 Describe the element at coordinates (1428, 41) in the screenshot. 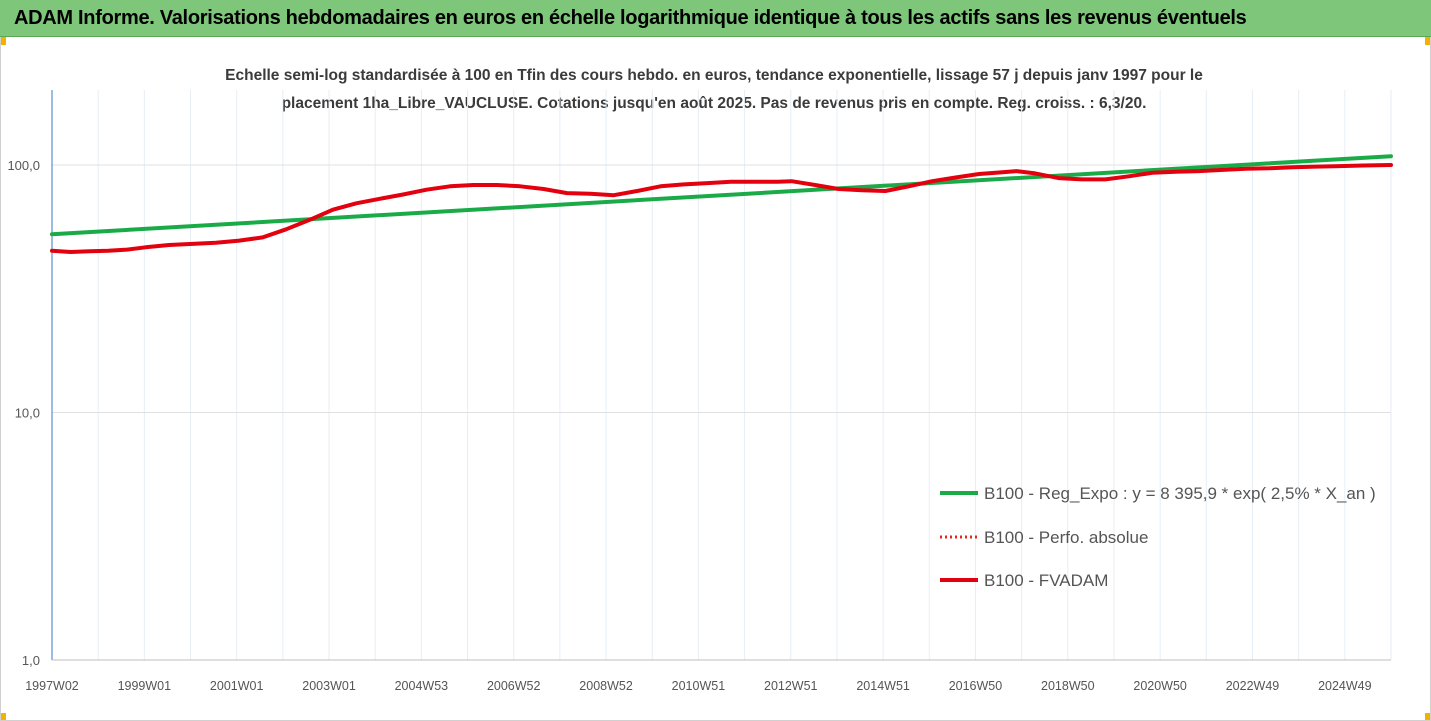

I see `corner-marker-right` at that location.